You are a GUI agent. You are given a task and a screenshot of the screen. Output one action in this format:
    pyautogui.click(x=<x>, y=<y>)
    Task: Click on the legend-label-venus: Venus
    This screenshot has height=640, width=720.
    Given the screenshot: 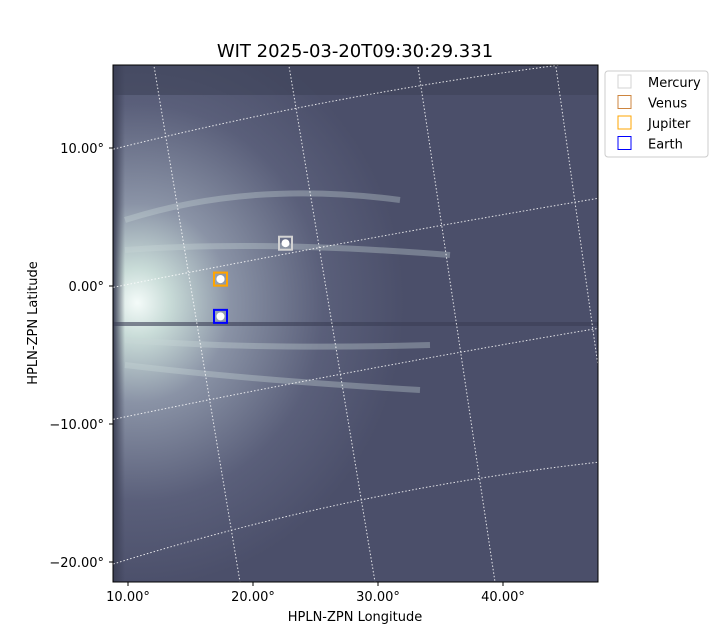 What is the action you would take?
    pyautogui.click(x=667, y=104)
    